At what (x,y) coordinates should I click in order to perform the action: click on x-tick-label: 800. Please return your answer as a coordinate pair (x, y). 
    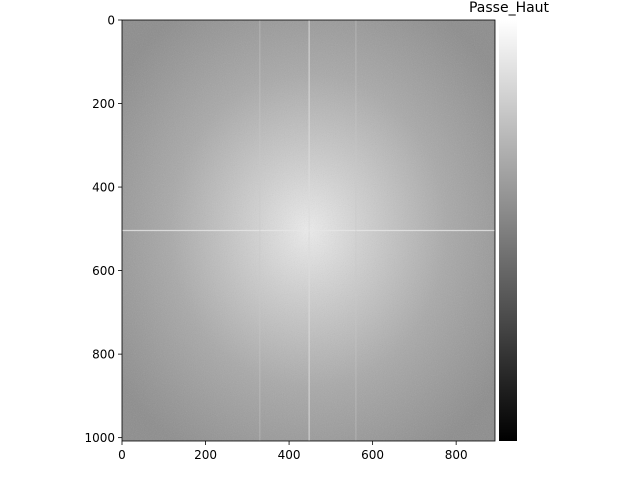
    Looking at the image, I should click on (456, 455).